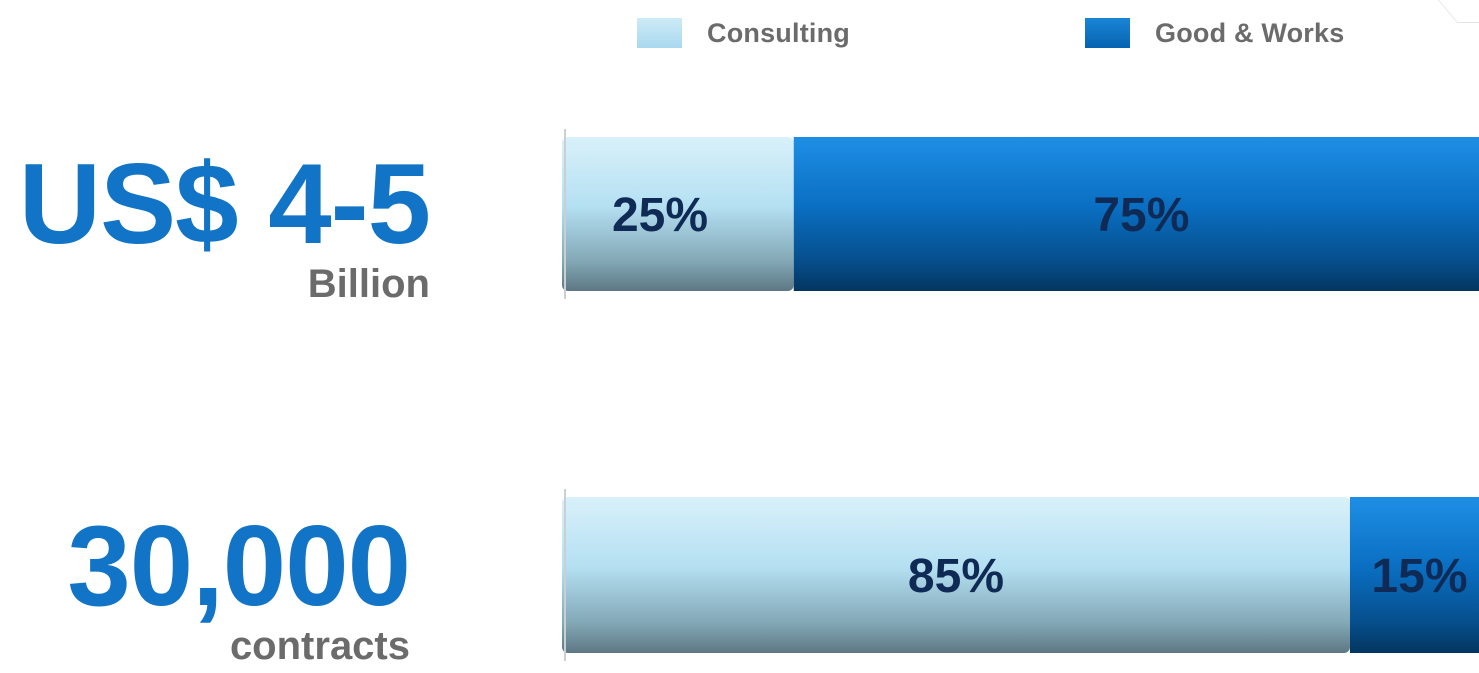 This screenshot has width=1479, height=673. What do you see at coordinates (659, 33) in the screenshot?
I see `legend-consulting-swatch` at bounding box center [659, 33].